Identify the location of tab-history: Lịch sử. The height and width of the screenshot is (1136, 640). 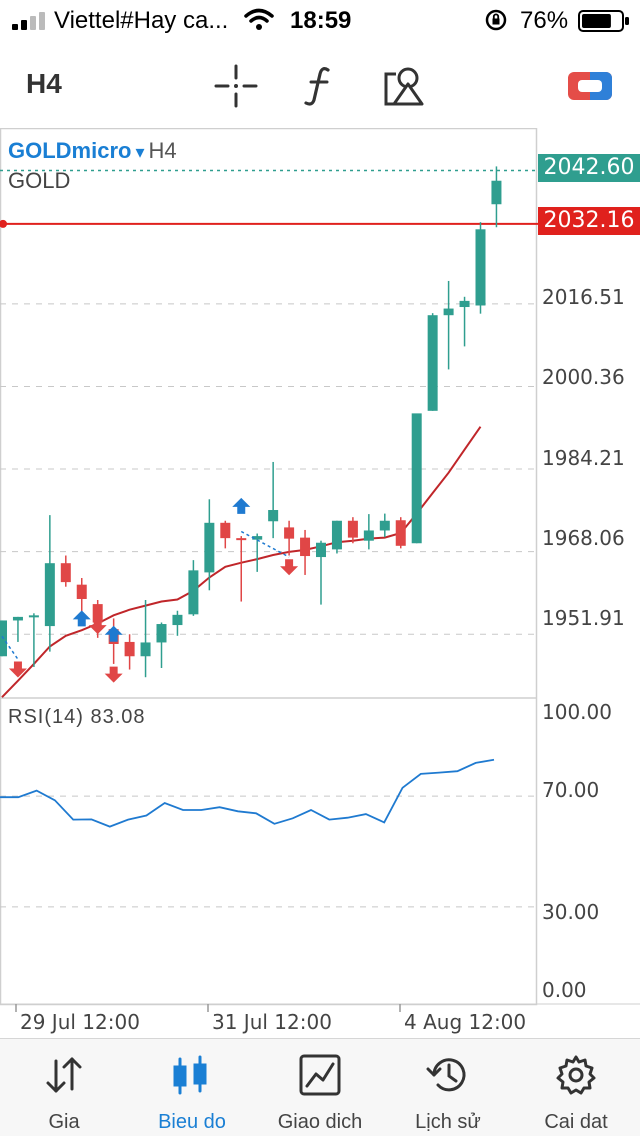
(448, 1087).